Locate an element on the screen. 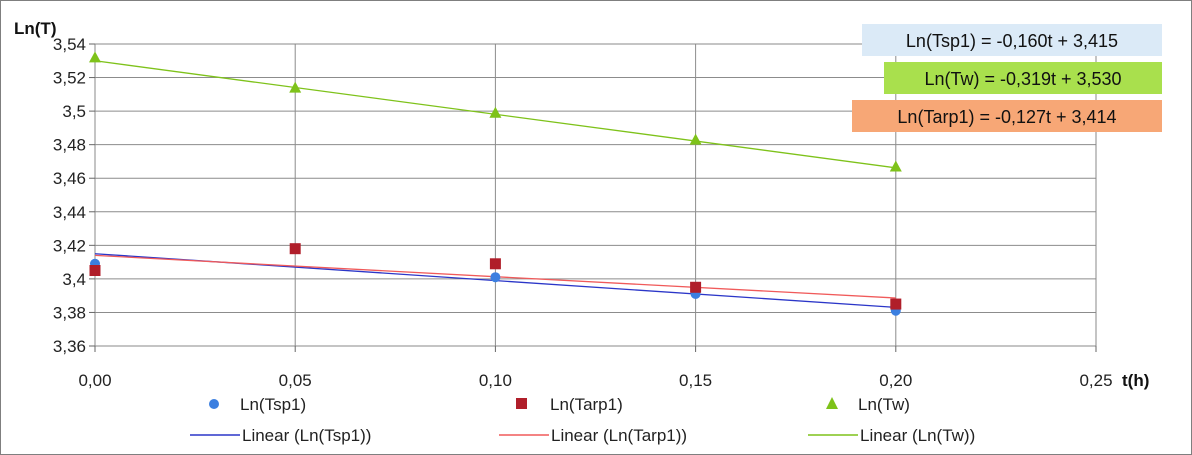 This screenshot has height=455, width=1192. equation-tsp1: Ln(Tsp1) = -0,160t + 3,415 is located at coordinates (1012, 41).